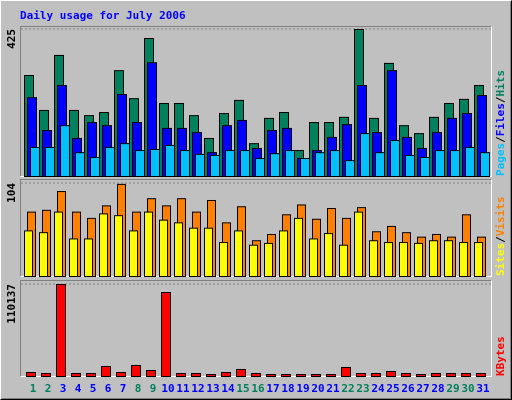  What do you see at coordinates (48, 388) in the screenshot?
I see `x-tick-label: 2` at bounding box center [48, 388].